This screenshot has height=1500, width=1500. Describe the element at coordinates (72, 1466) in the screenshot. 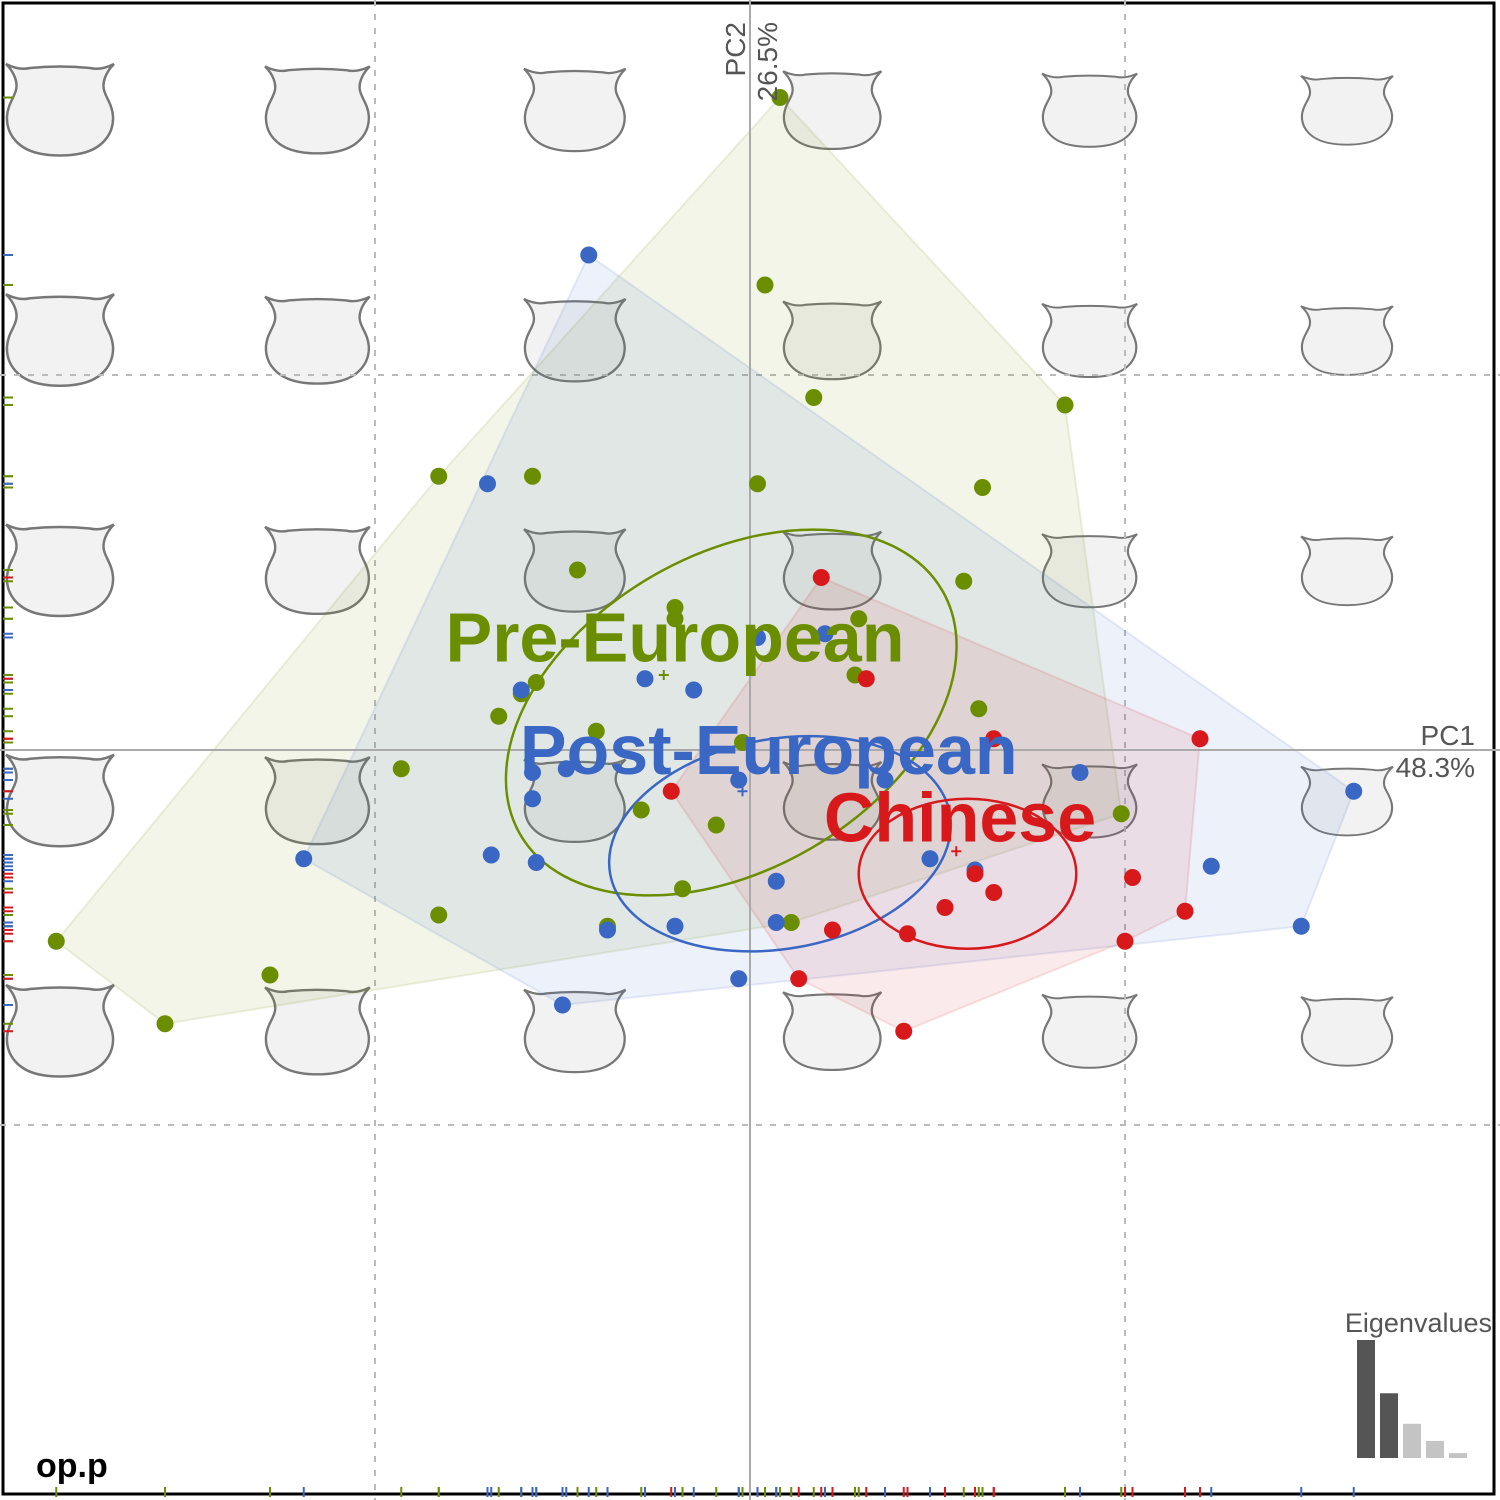

I see `panel-label: op.p` at that location.